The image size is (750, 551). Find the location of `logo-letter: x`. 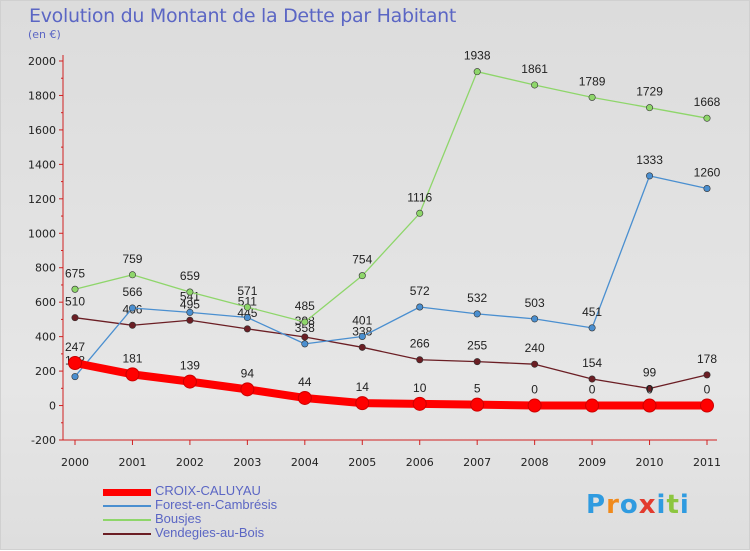

logo-letter: x is located at coordinates (647, 505).